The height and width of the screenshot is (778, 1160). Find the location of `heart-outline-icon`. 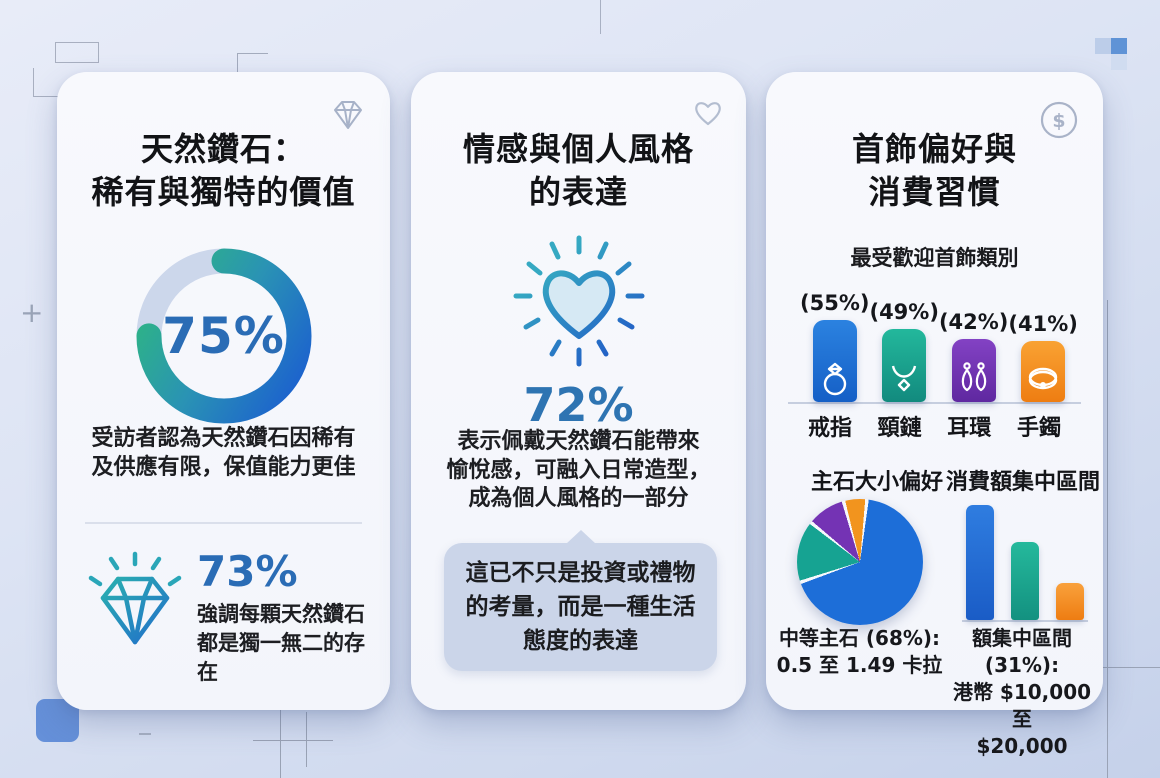

heart-outline-icon is located at coordinates (708, 114).